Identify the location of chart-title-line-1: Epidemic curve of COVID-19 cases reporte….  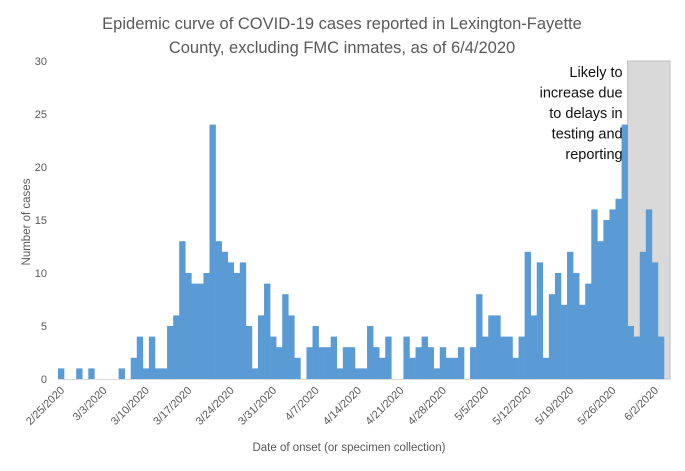
(342, 24).